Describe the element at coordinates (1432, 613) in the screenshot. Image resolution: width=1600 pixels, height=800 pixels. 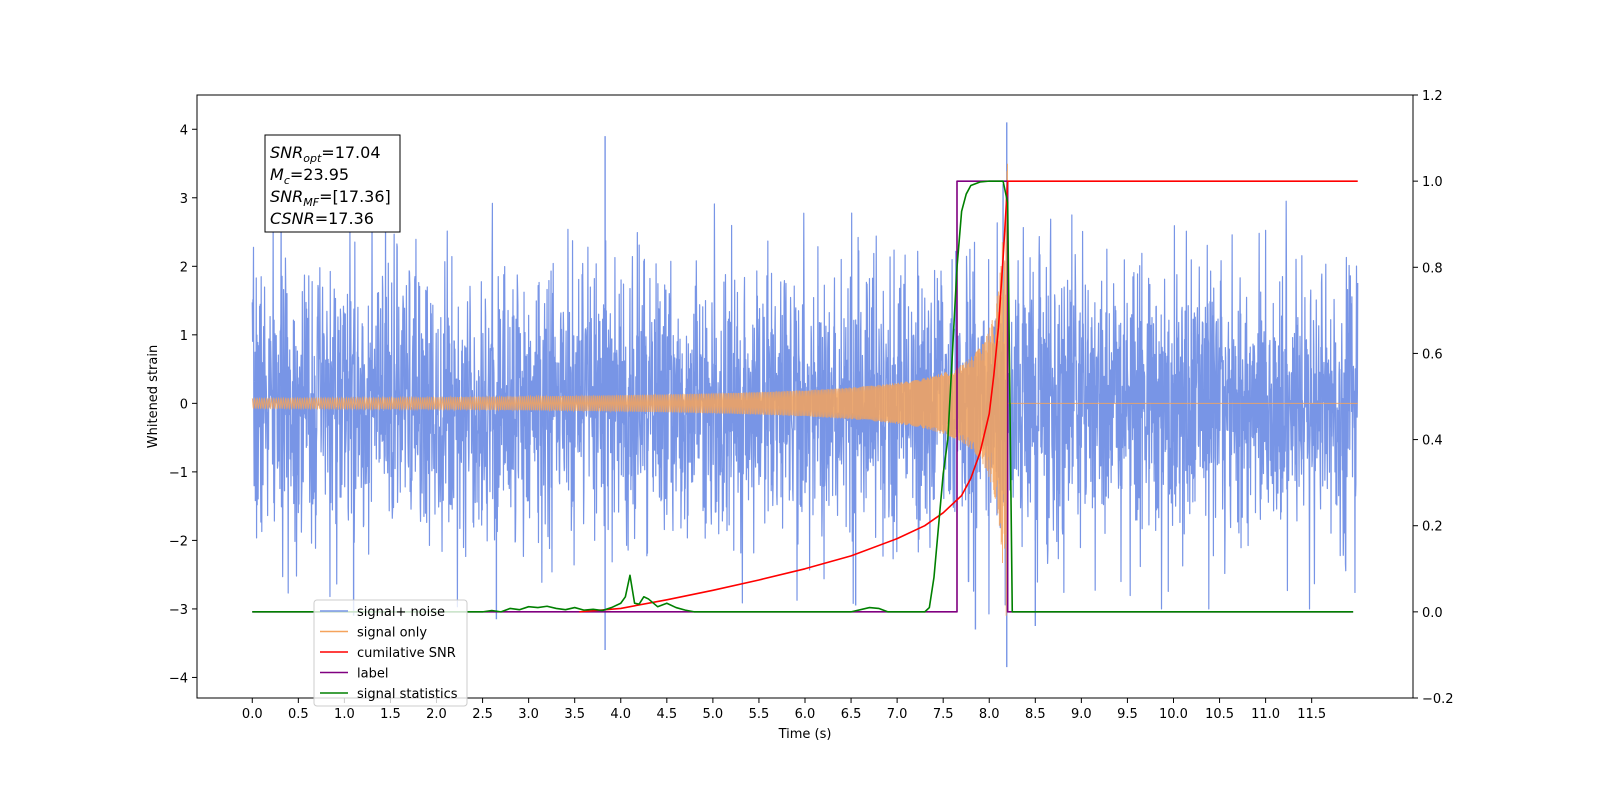
I see `y2-tick-label: 0.0` at that location.